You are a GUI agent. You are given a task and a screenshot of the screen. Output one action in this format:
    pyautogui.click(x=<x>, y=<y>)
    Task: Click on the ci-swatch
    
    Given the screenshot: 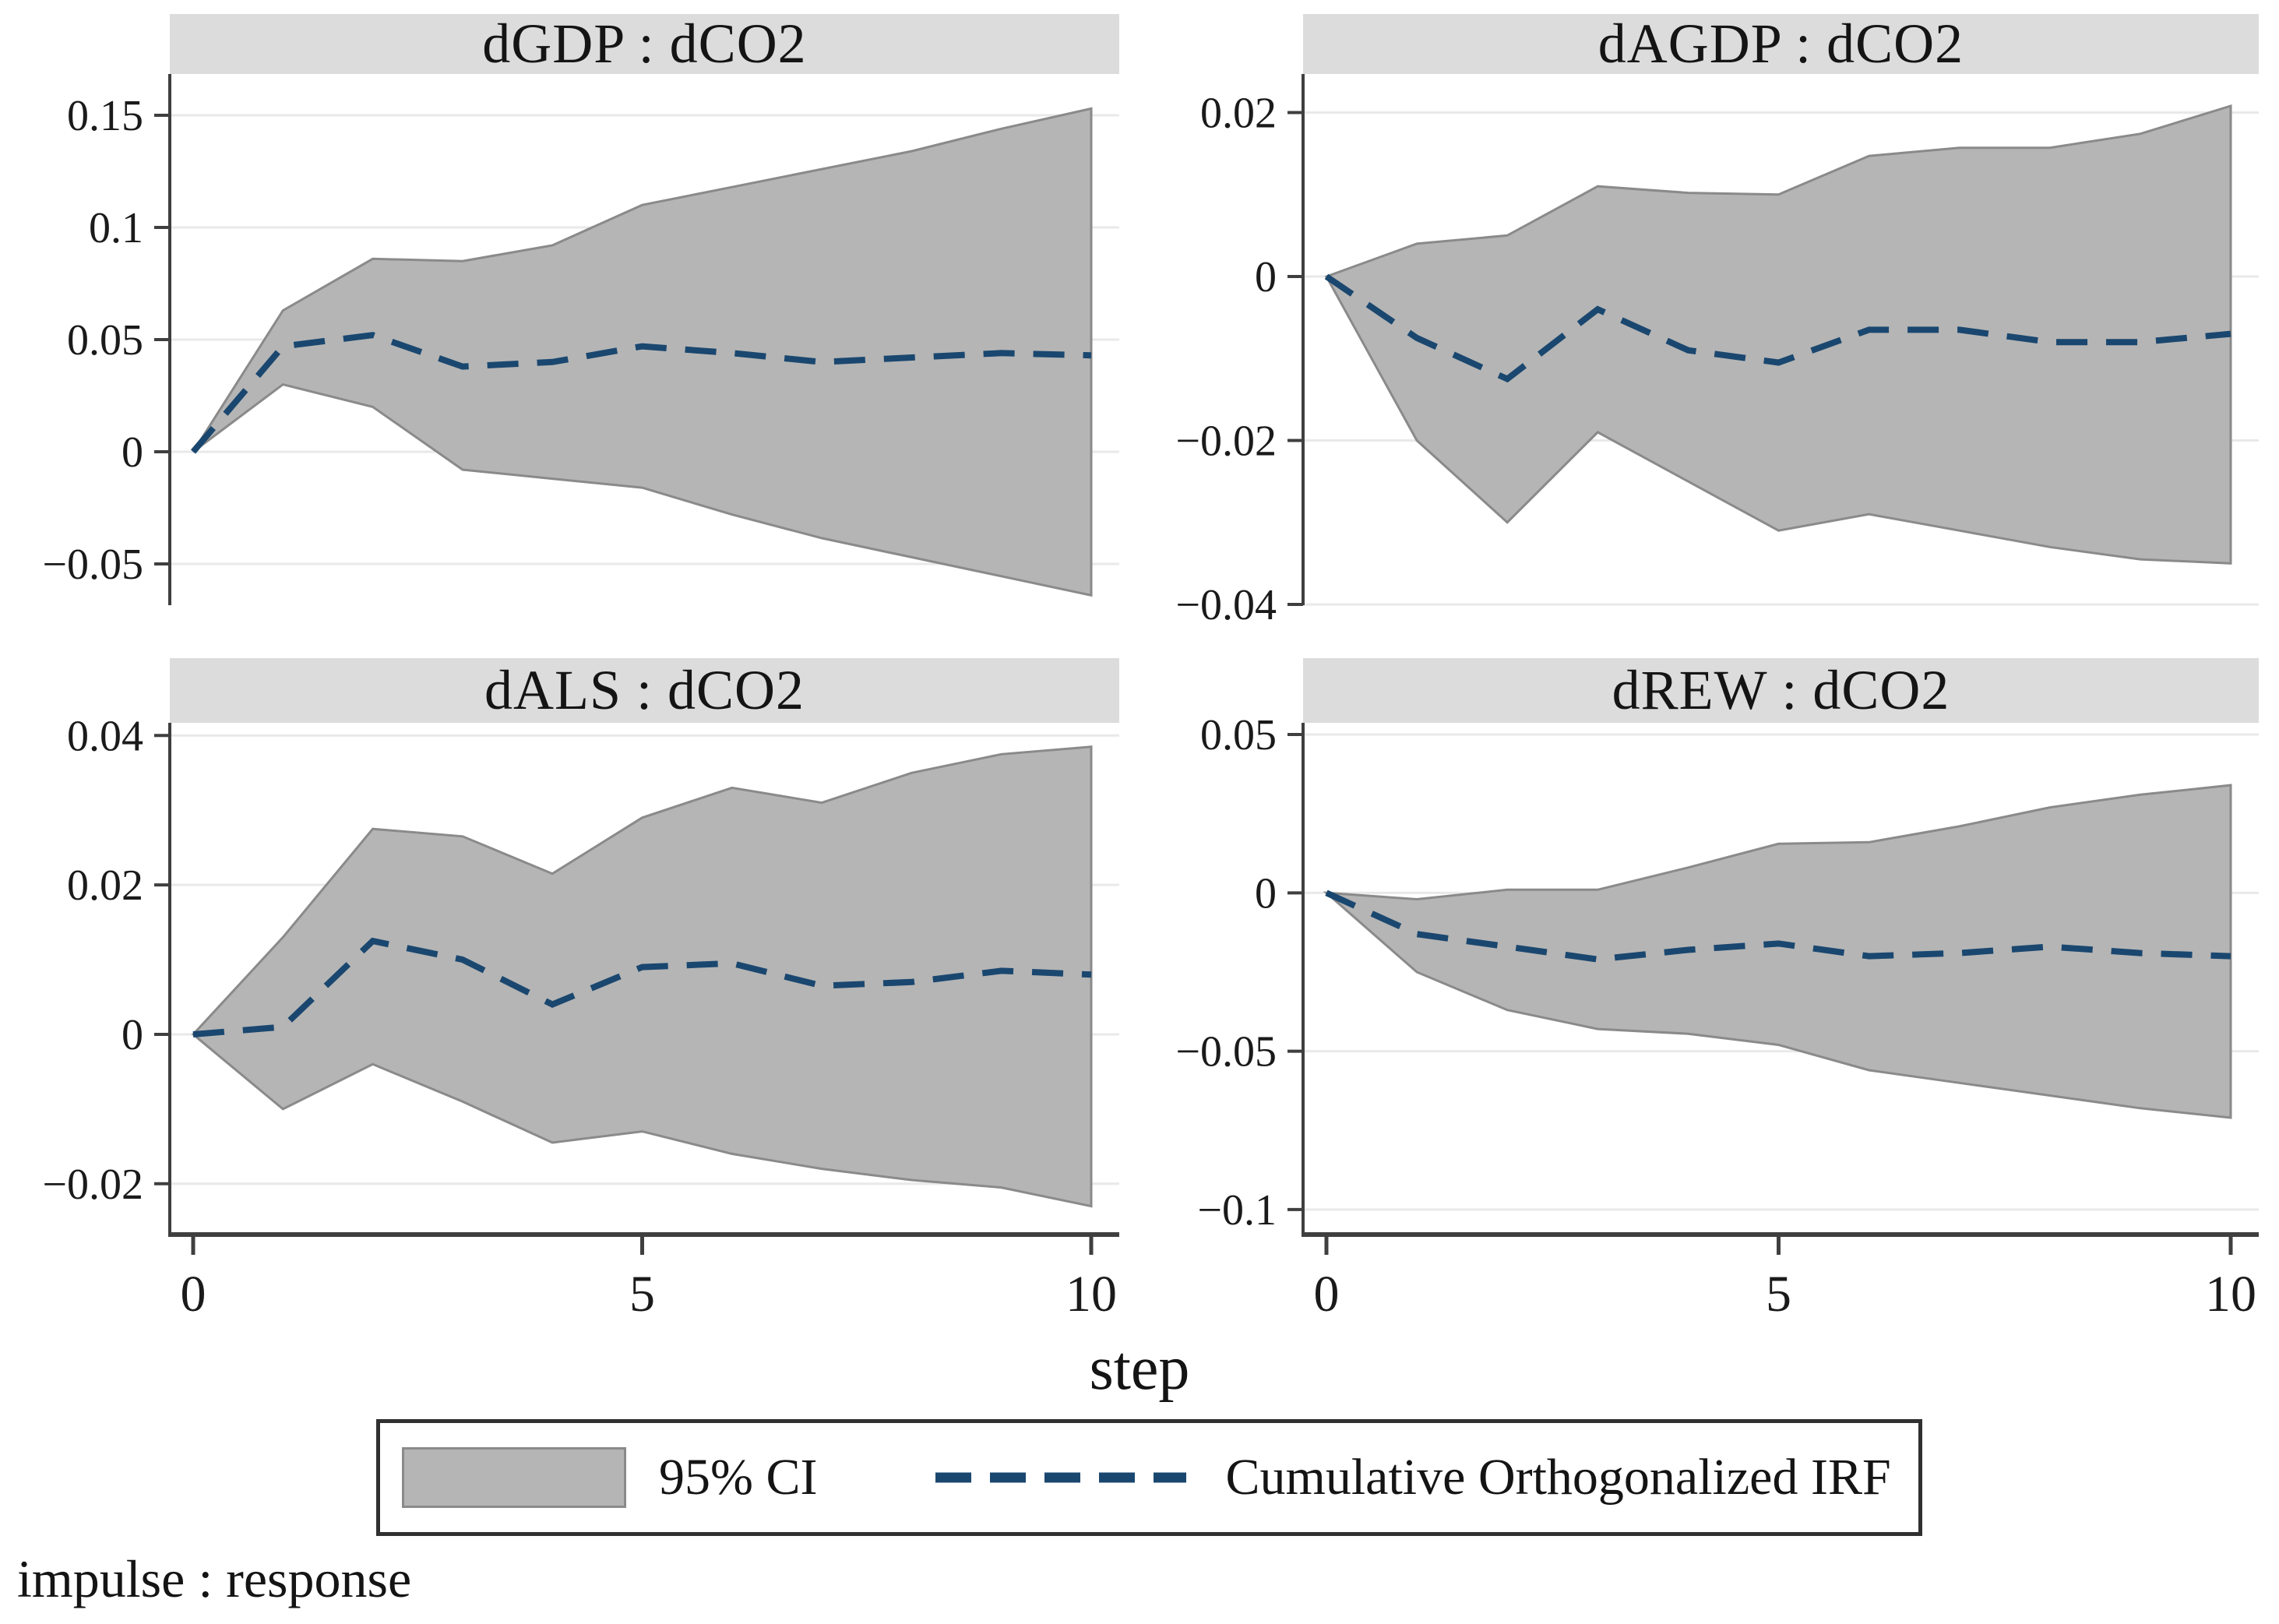 What is the action you would take?
    pyautogui.click(x=514, y=1478)
    